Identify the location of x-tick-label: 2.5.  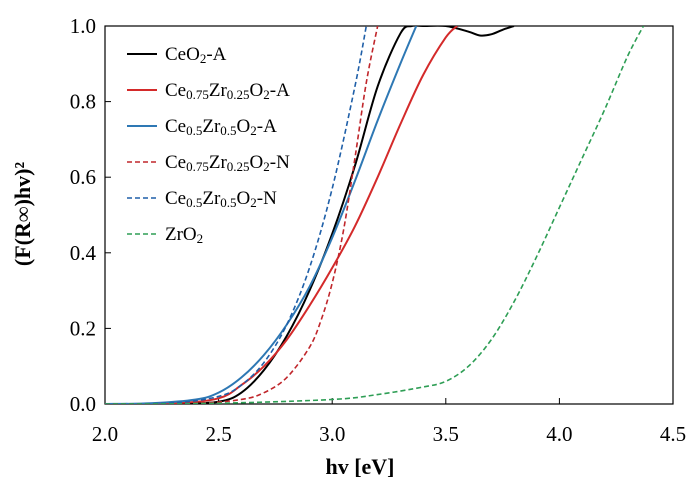
(218, 434).